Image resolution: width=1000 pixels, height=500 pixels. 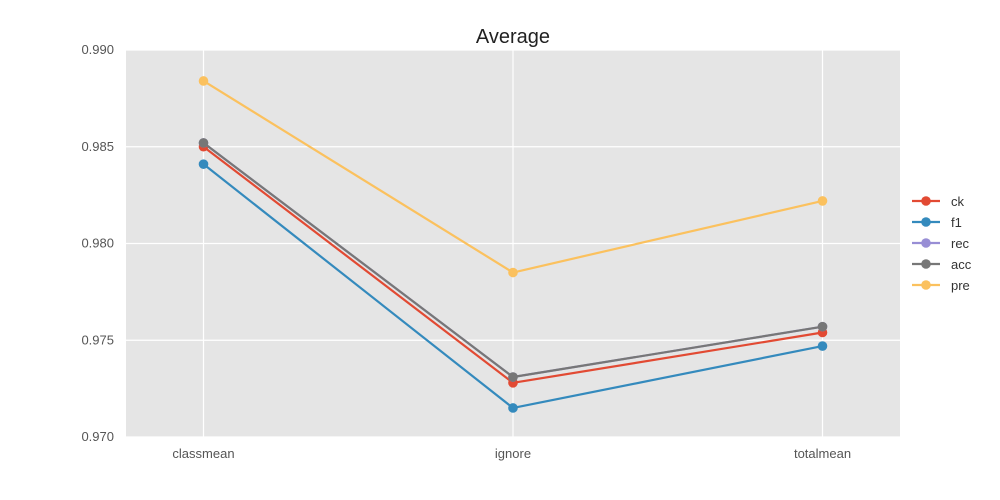 What do you see at coordinates (960, 243) in the screenshot?
I see `legend-label: rec` at bounding box center [960, 243].